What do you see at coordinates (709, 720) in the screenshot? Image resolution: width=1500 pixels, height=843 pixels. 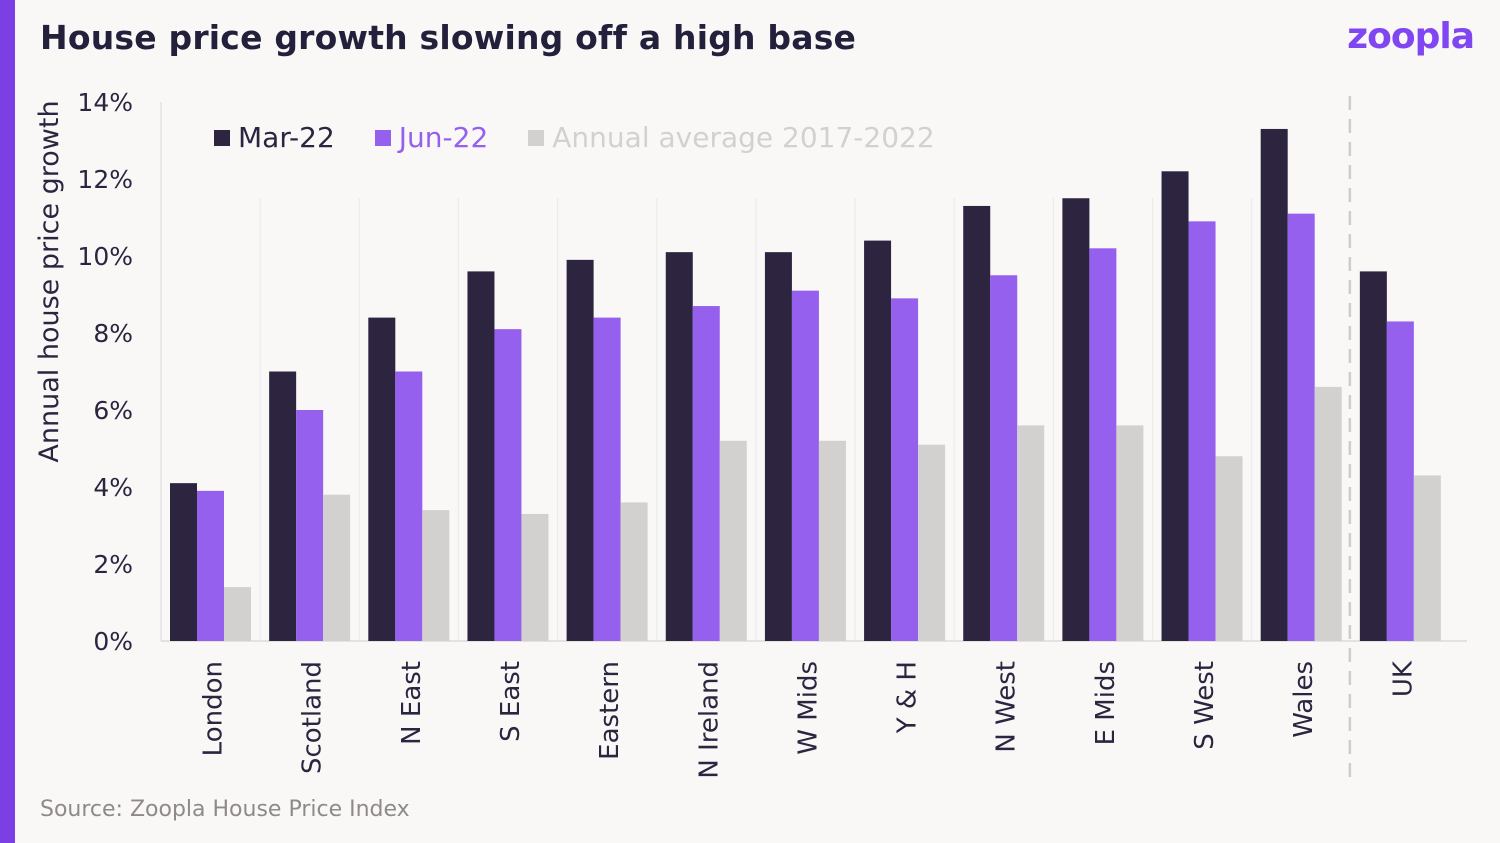 I see `x-tick-label: N Ireland` at bounding box center [709, 720].